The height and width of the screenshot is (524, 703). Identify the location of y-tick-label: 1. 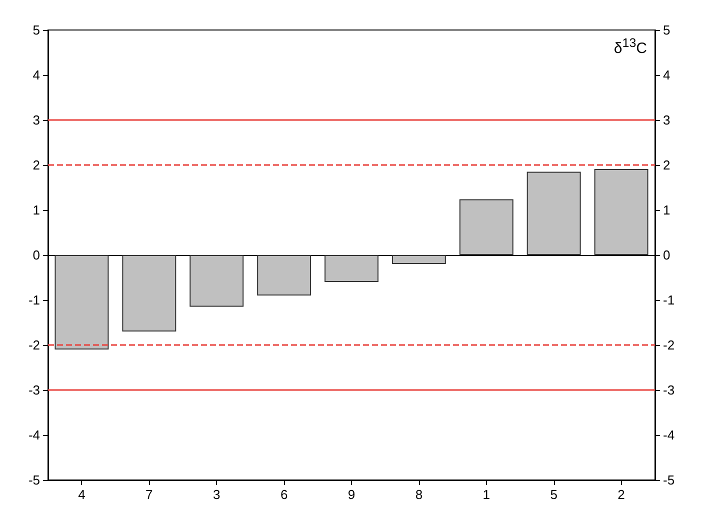
(36, 210).